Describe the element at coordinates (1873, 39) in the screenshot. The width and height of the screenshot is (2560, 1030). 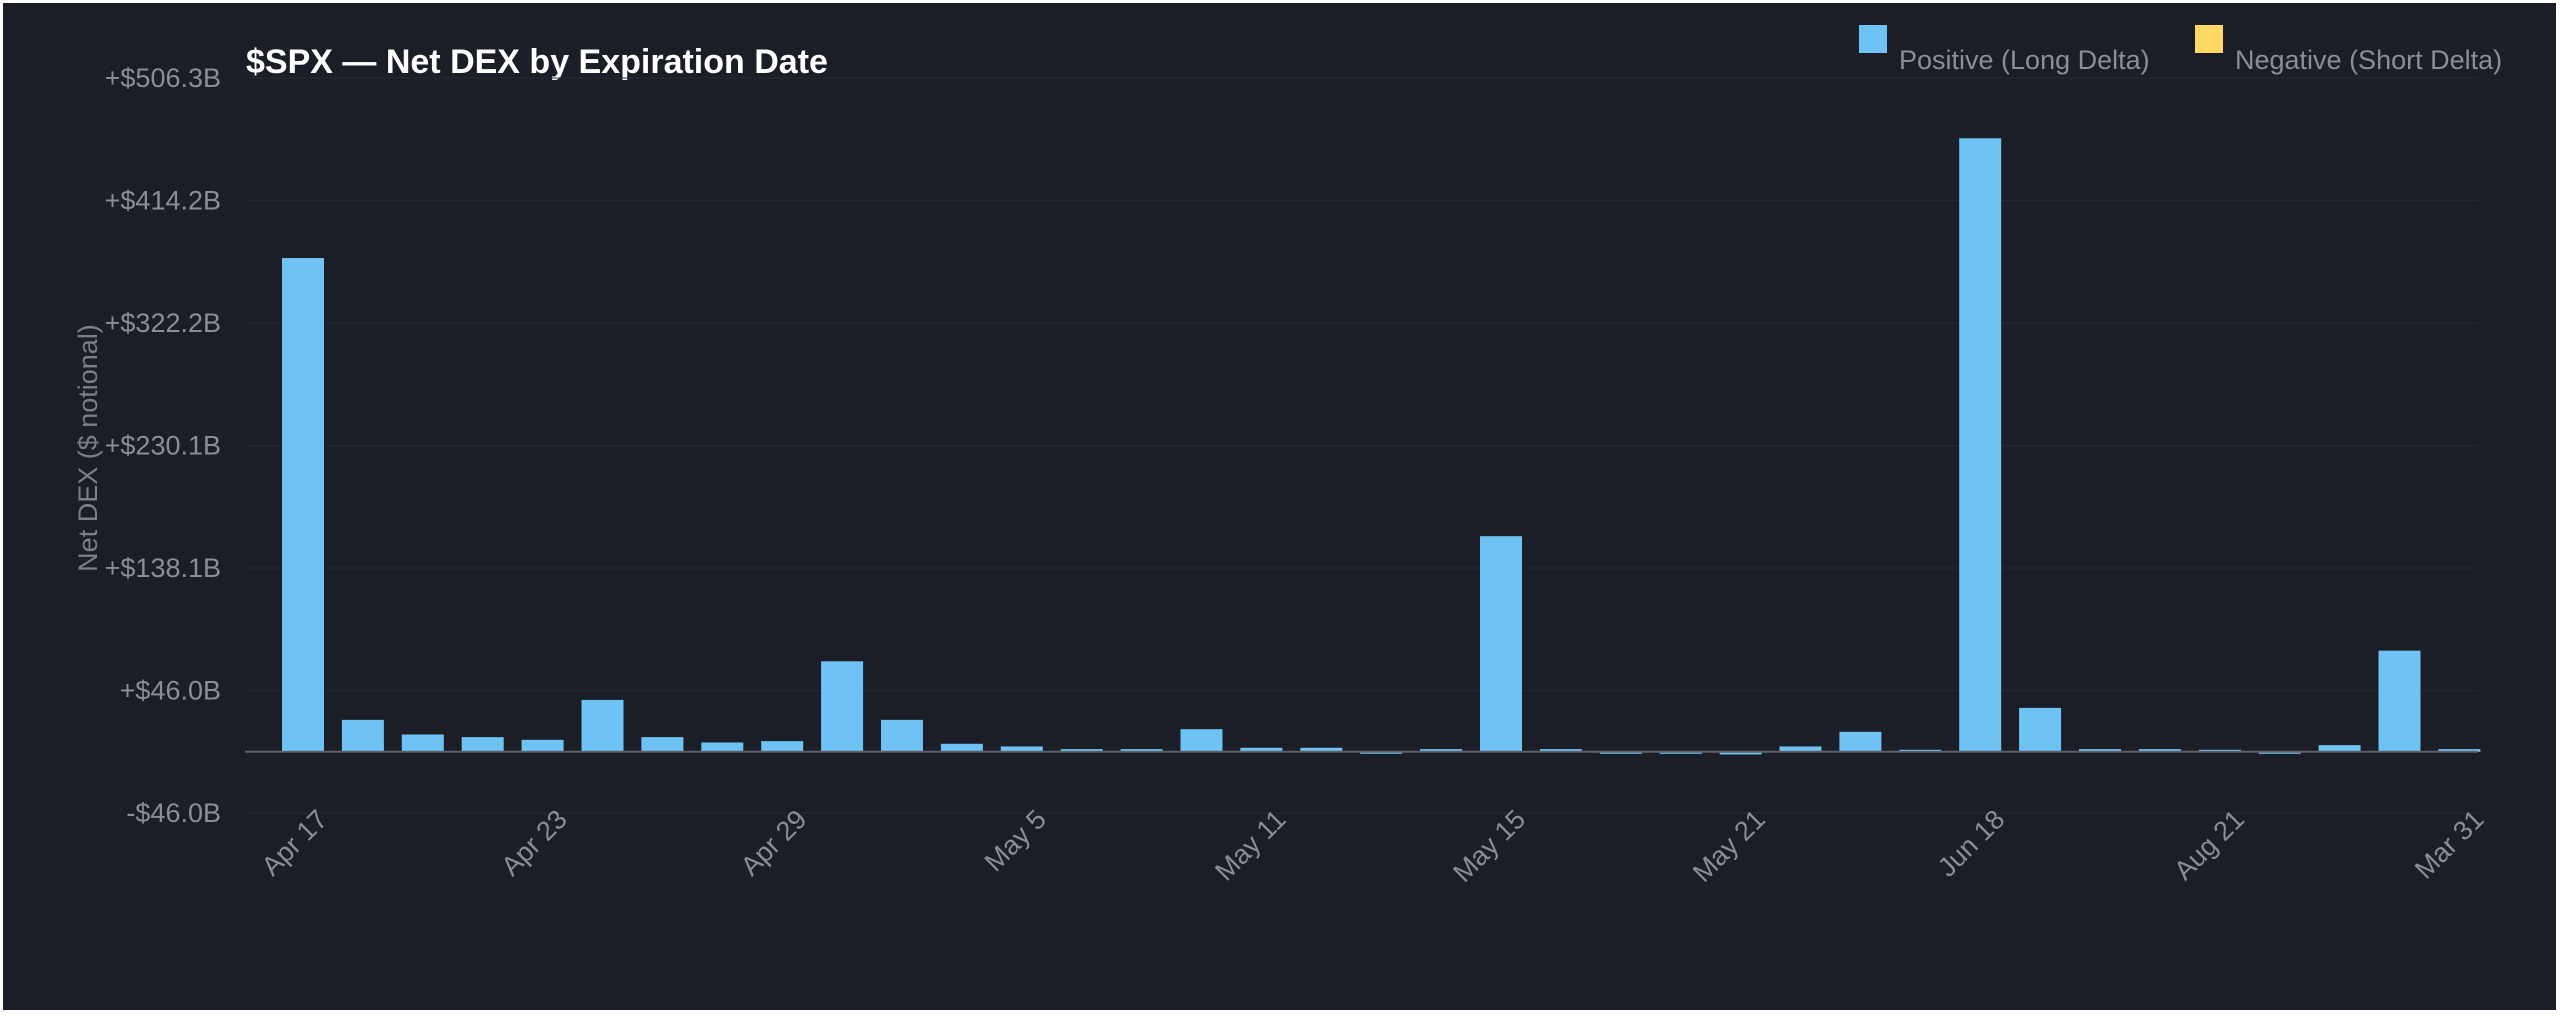
I see `legend-swatch-positive` at that location.